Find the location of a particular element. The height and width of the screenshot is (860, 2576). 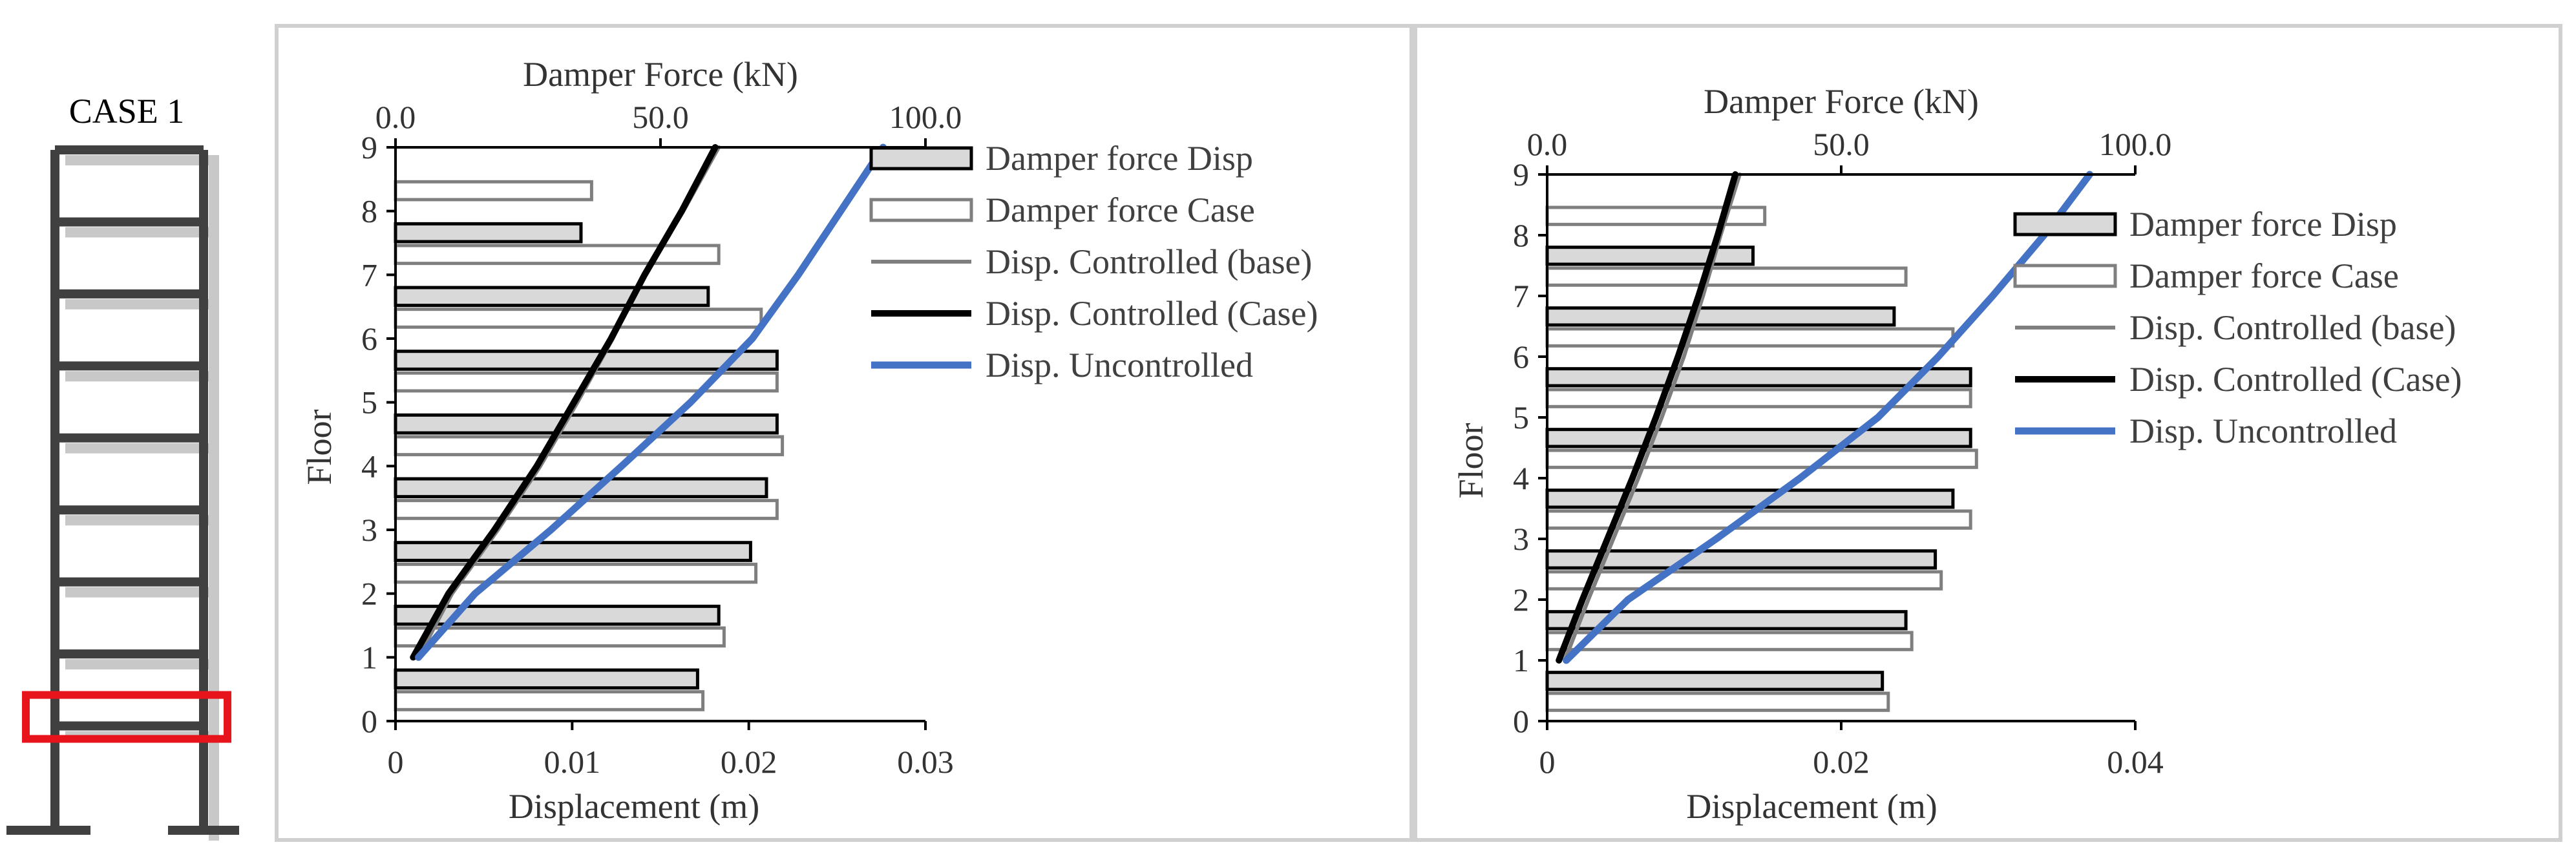

x-bottom-tick-label: 0.01 is located at coordinates (572, 762).